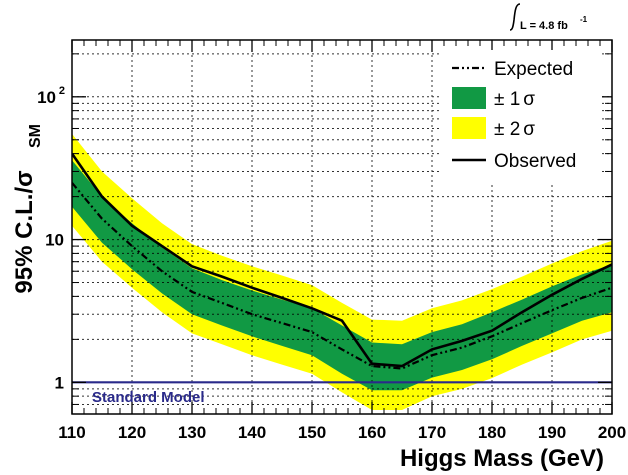  Describe the element at coordinates (584, 19) in the screenshot. I see `luminosity-exponent: -1` at that location.